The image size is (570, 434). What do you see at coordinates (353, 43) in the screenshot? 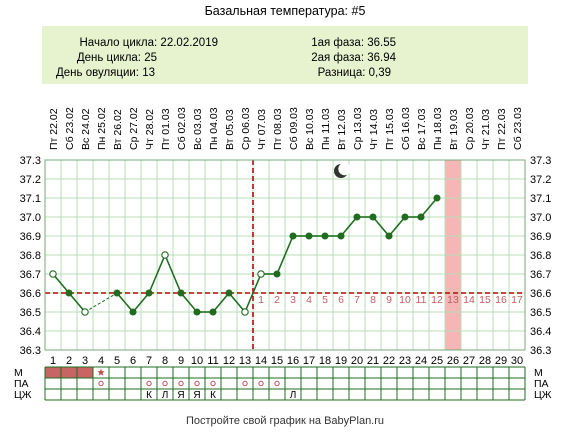
I see `phase1-label: 1ая фаза: 36.55` at bounding box center [353, 43].